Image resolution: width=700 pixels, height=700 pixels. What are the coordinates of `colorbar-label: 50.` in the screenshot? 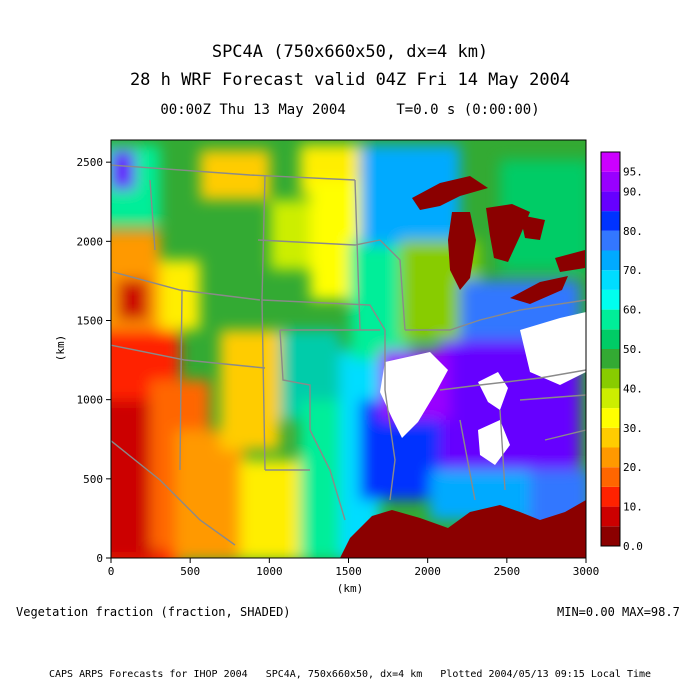 It's located at (633, 349).